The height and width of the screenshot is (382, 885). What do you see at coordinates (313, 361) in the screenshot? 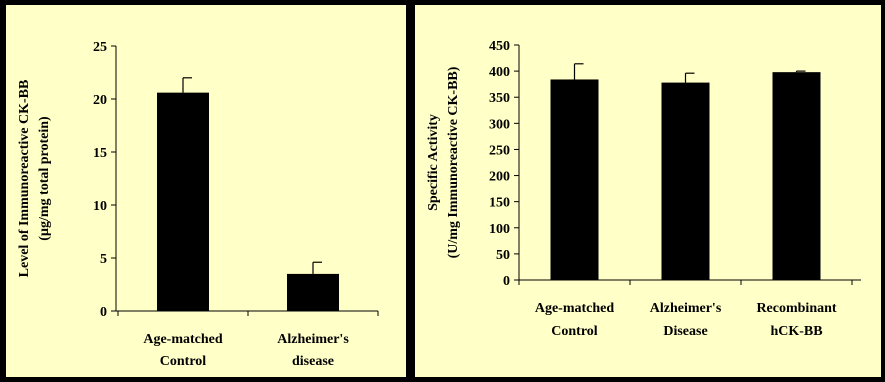
I see `category-label: disease` at bounding box center [313, 361].